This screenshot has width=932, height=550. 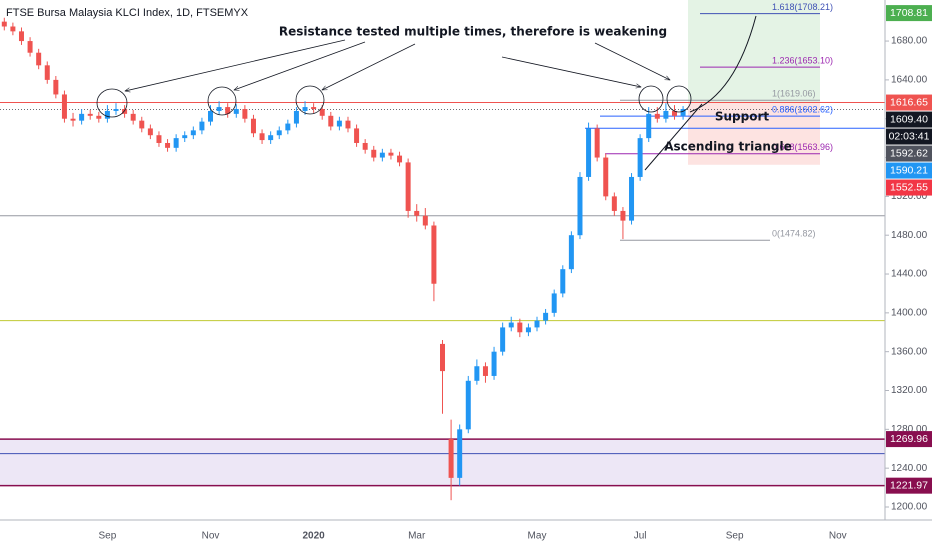 What do you see at coordinates (754, 51) in the screenshot?
I see `profit-zone` at bounding box center [754, 51].